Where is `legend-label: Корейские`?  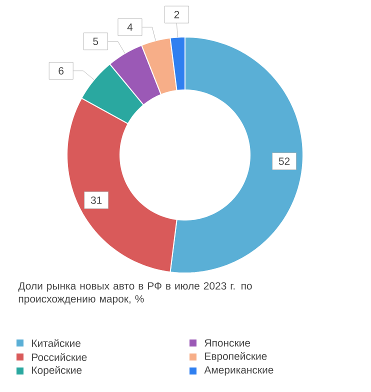
legend-label: Корейские is located at coordinates (57, 371).